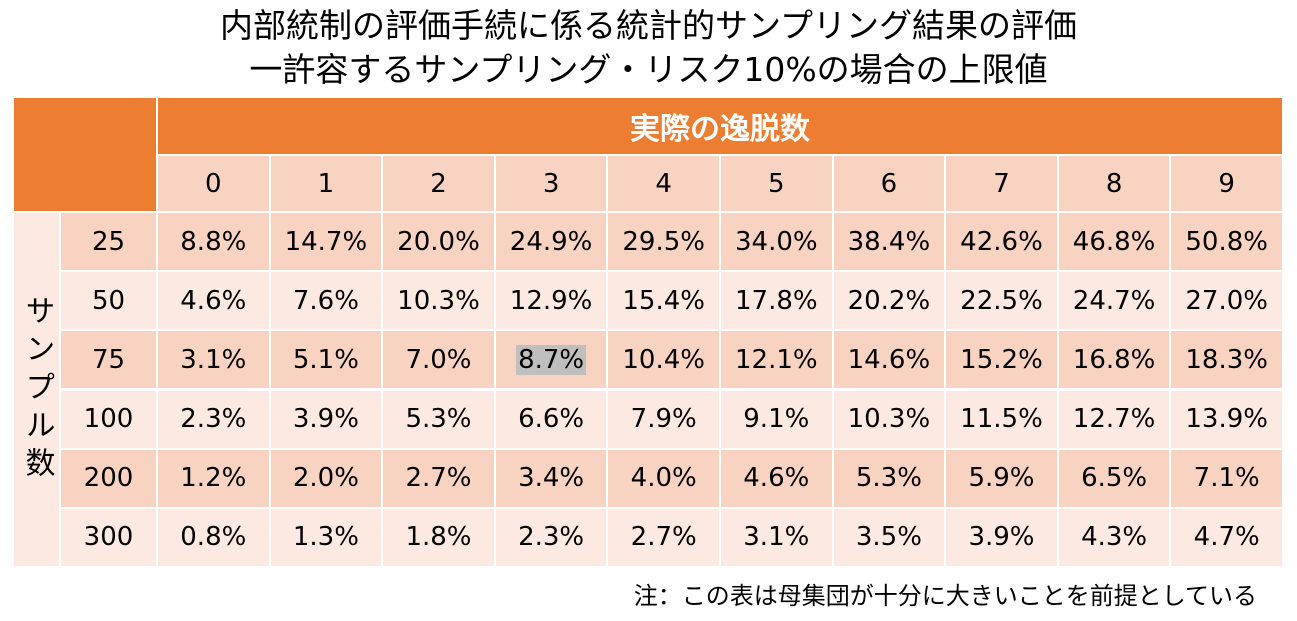 The width and height of the screenshot is (1297, 621). What do you see at coordinates (551, 242) in the screenshot?
I see `table-cell: 24.9%` at bounding box center [551, 242].